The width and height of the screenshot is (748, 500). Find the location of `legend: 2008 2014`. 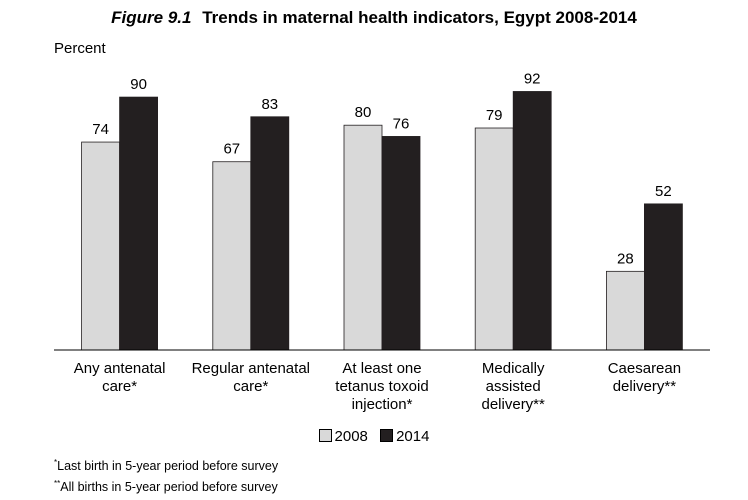

legend: 2008 2014 is located at coordinates (374, 436).